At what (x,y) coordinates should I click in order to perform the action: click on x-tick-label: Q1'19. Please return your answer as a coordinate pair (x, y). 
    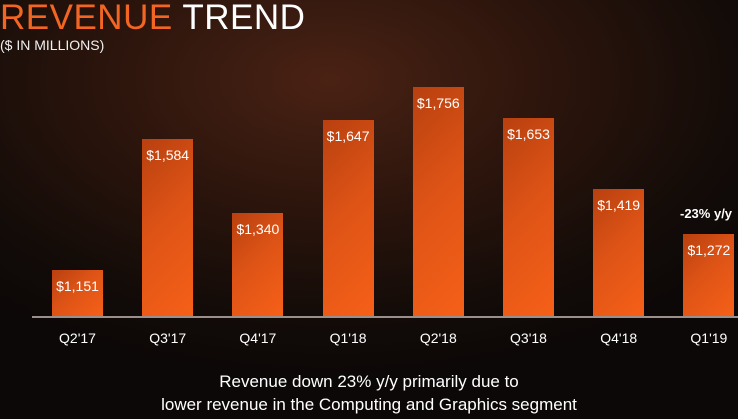
    Looking at the image, I should click on (709, 338).